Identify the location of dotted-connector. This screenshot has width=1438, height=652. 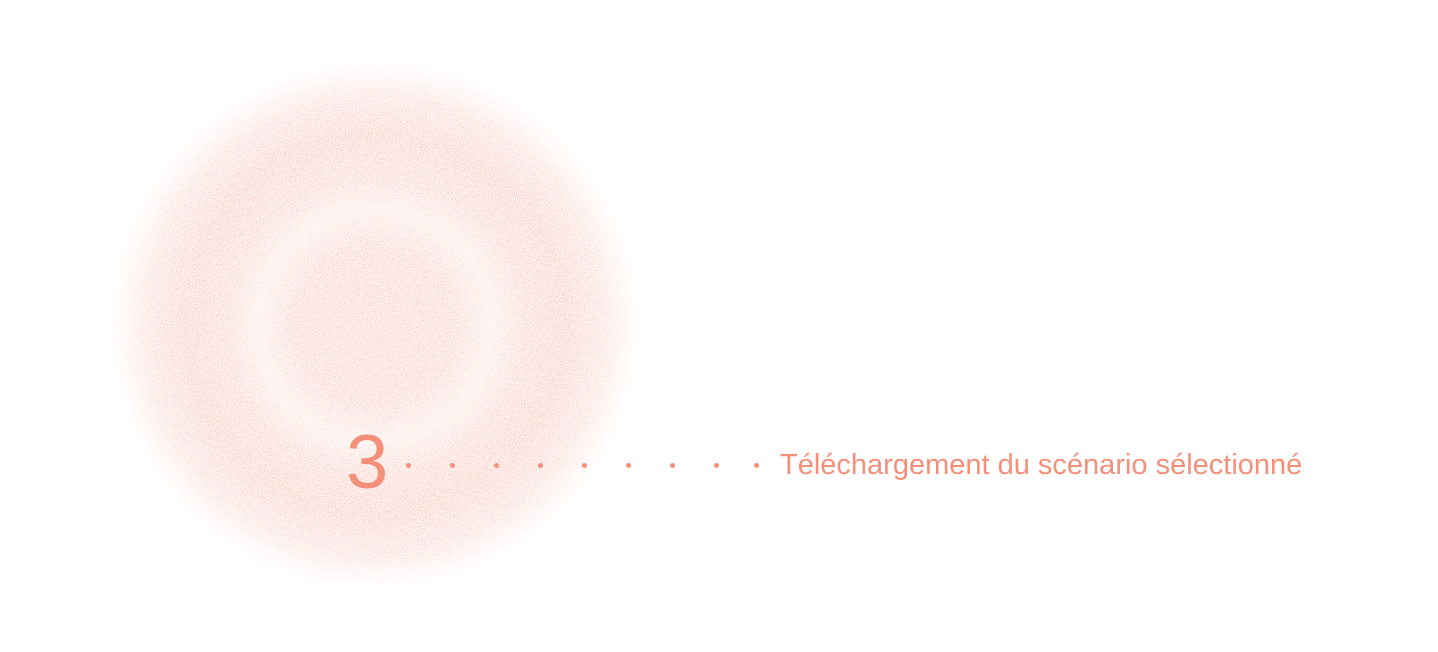
(583, 466).